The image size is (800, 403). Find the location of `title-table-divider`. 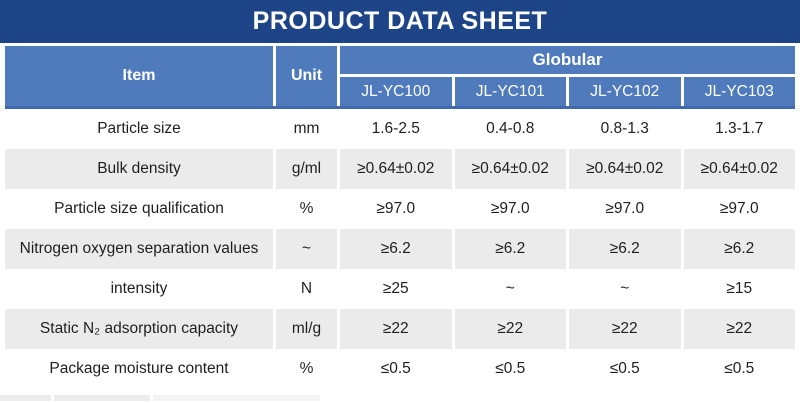

title-table-divider is located at coordinates (400, 44).